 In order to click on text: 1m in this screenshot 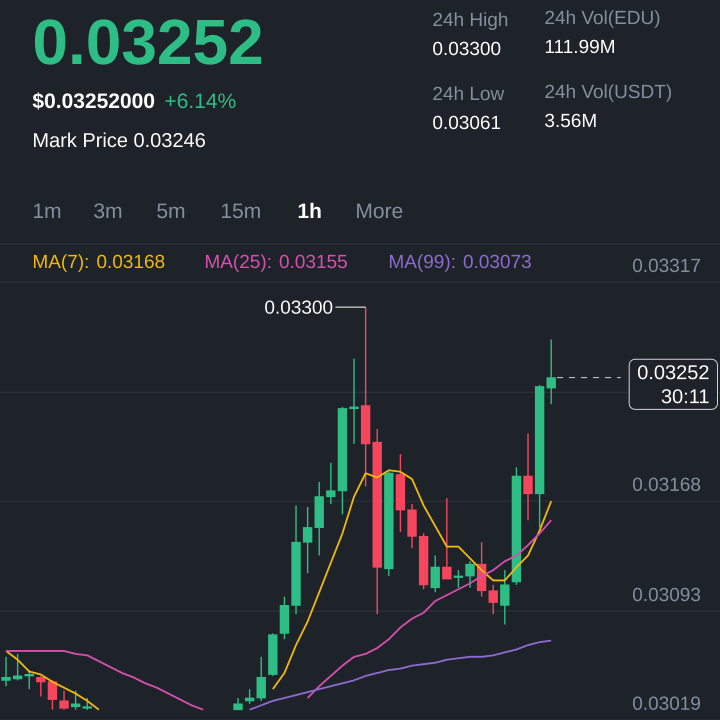, I will do `click(47, 211)`.